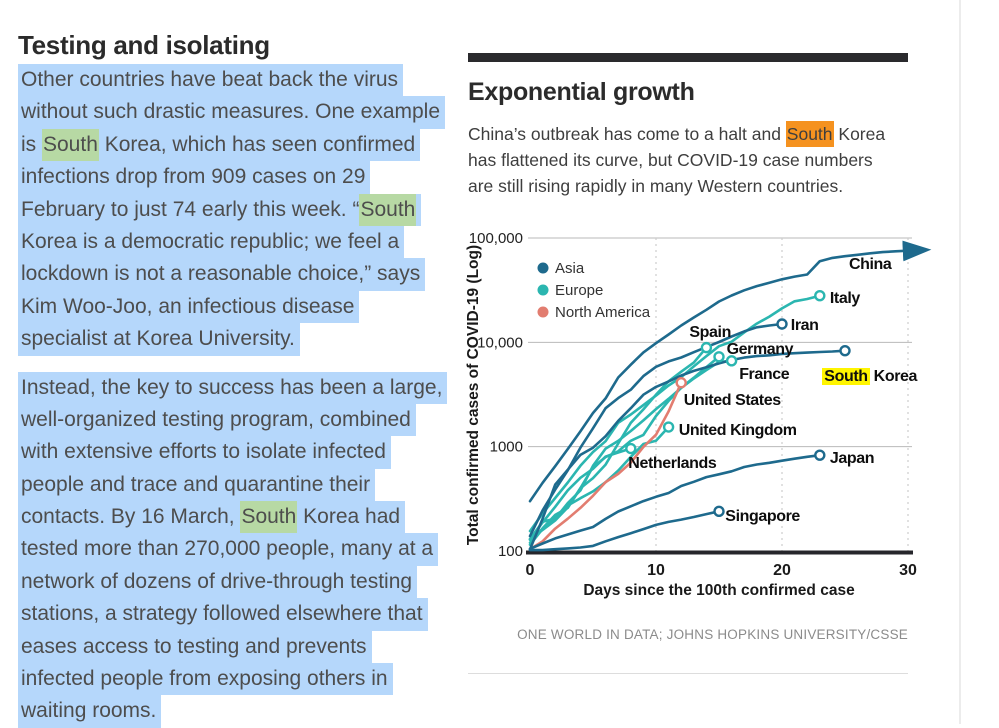  What do you see at coordinates (804, 325) in the screenshot?
I see `country-label-iran: Iran` at bounding box center [804, 325].